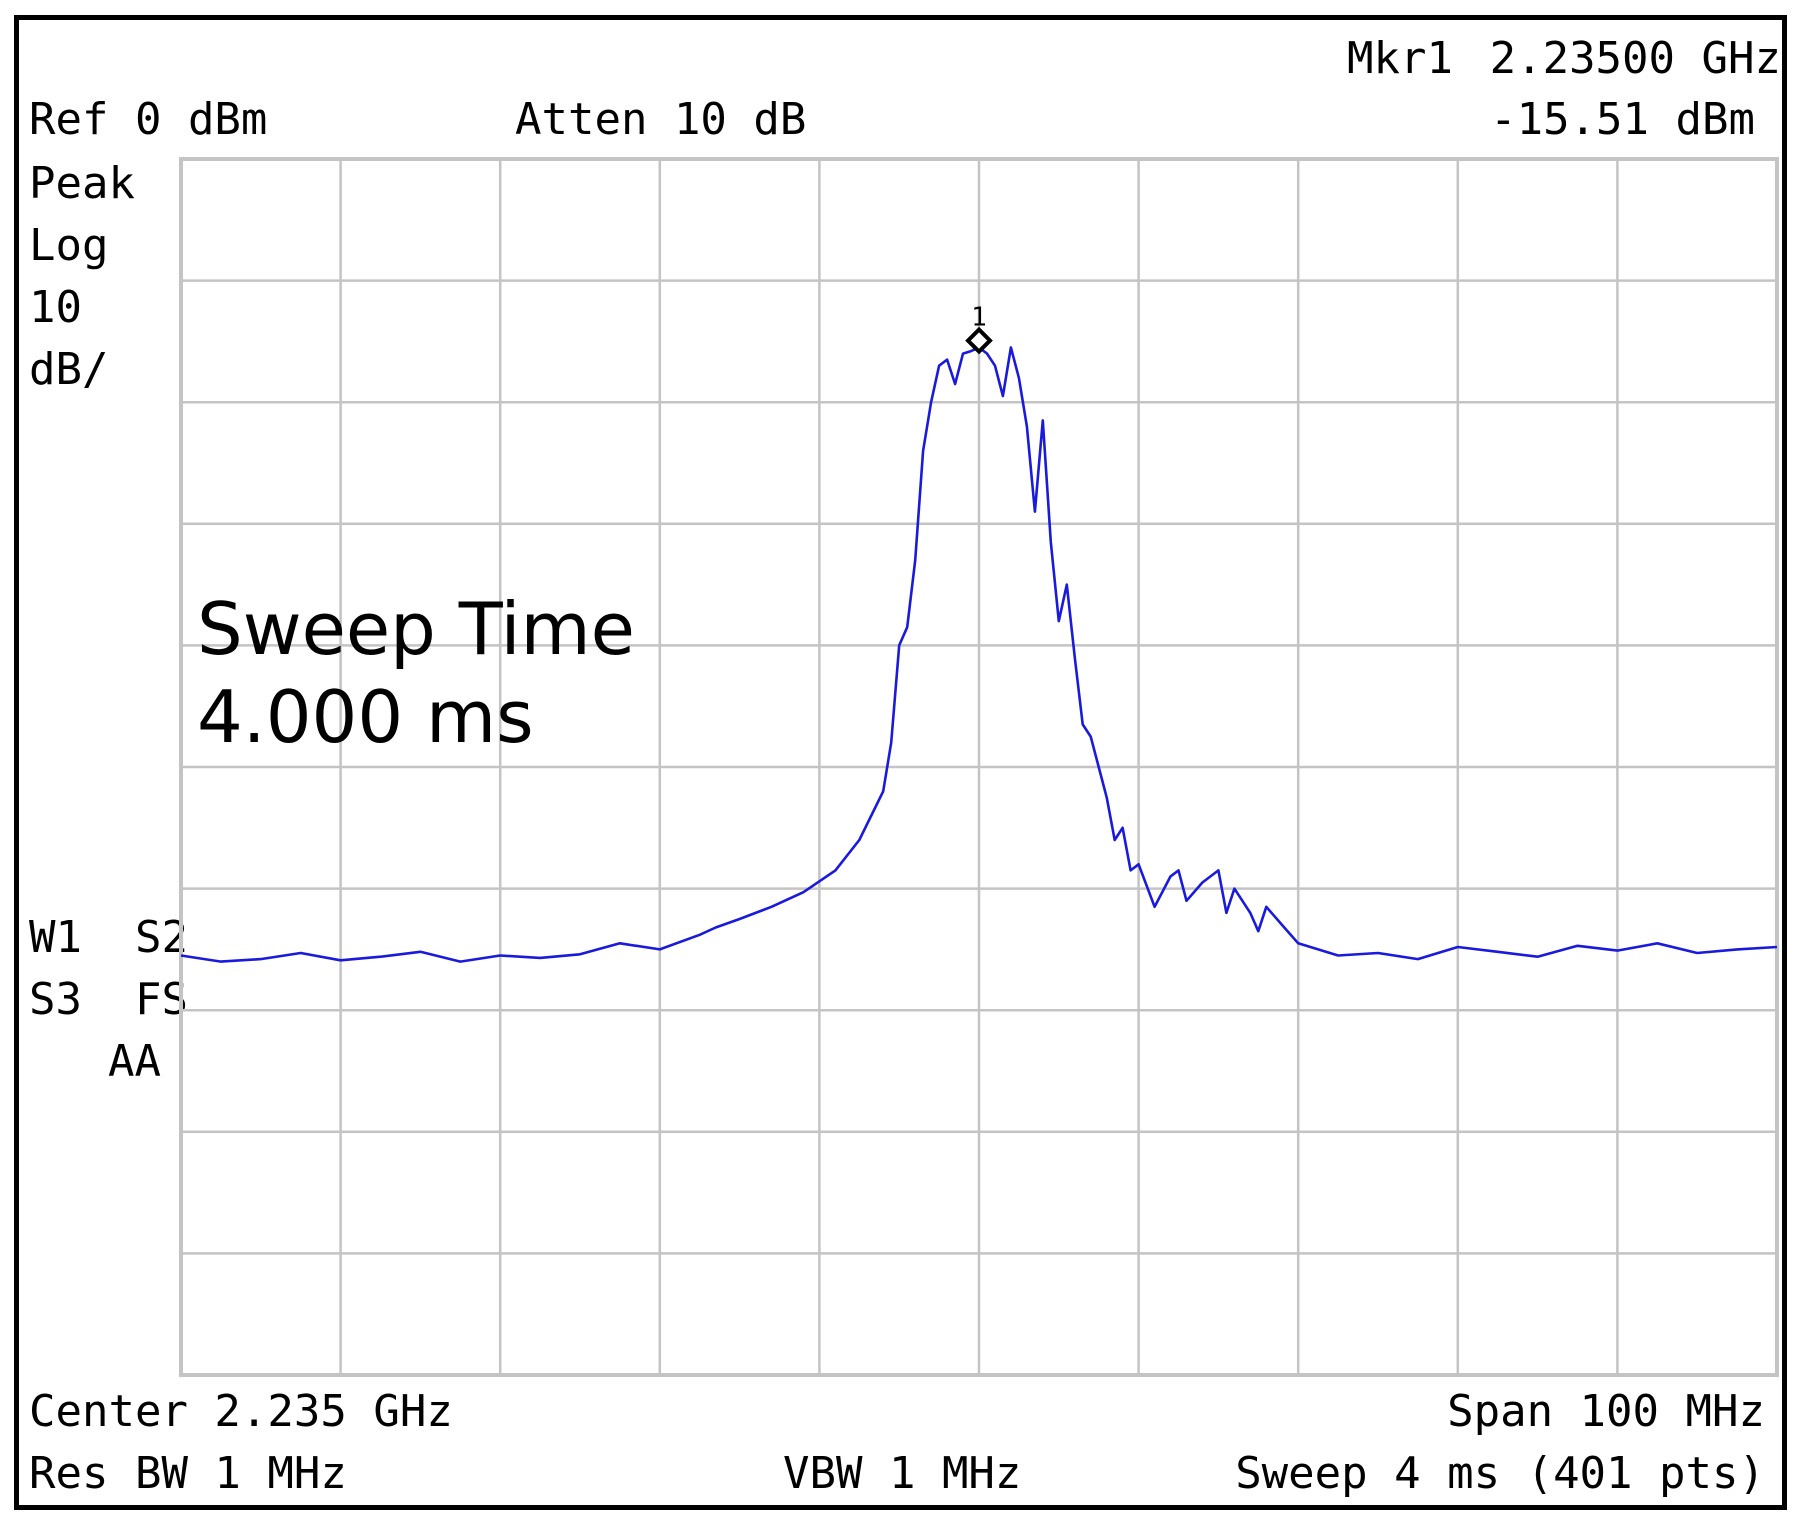 Image resolution: width=1798 pixels, height=1525 pixels. I want to click on ref-level-label: Ref 0 dBm, so click(148, 119).